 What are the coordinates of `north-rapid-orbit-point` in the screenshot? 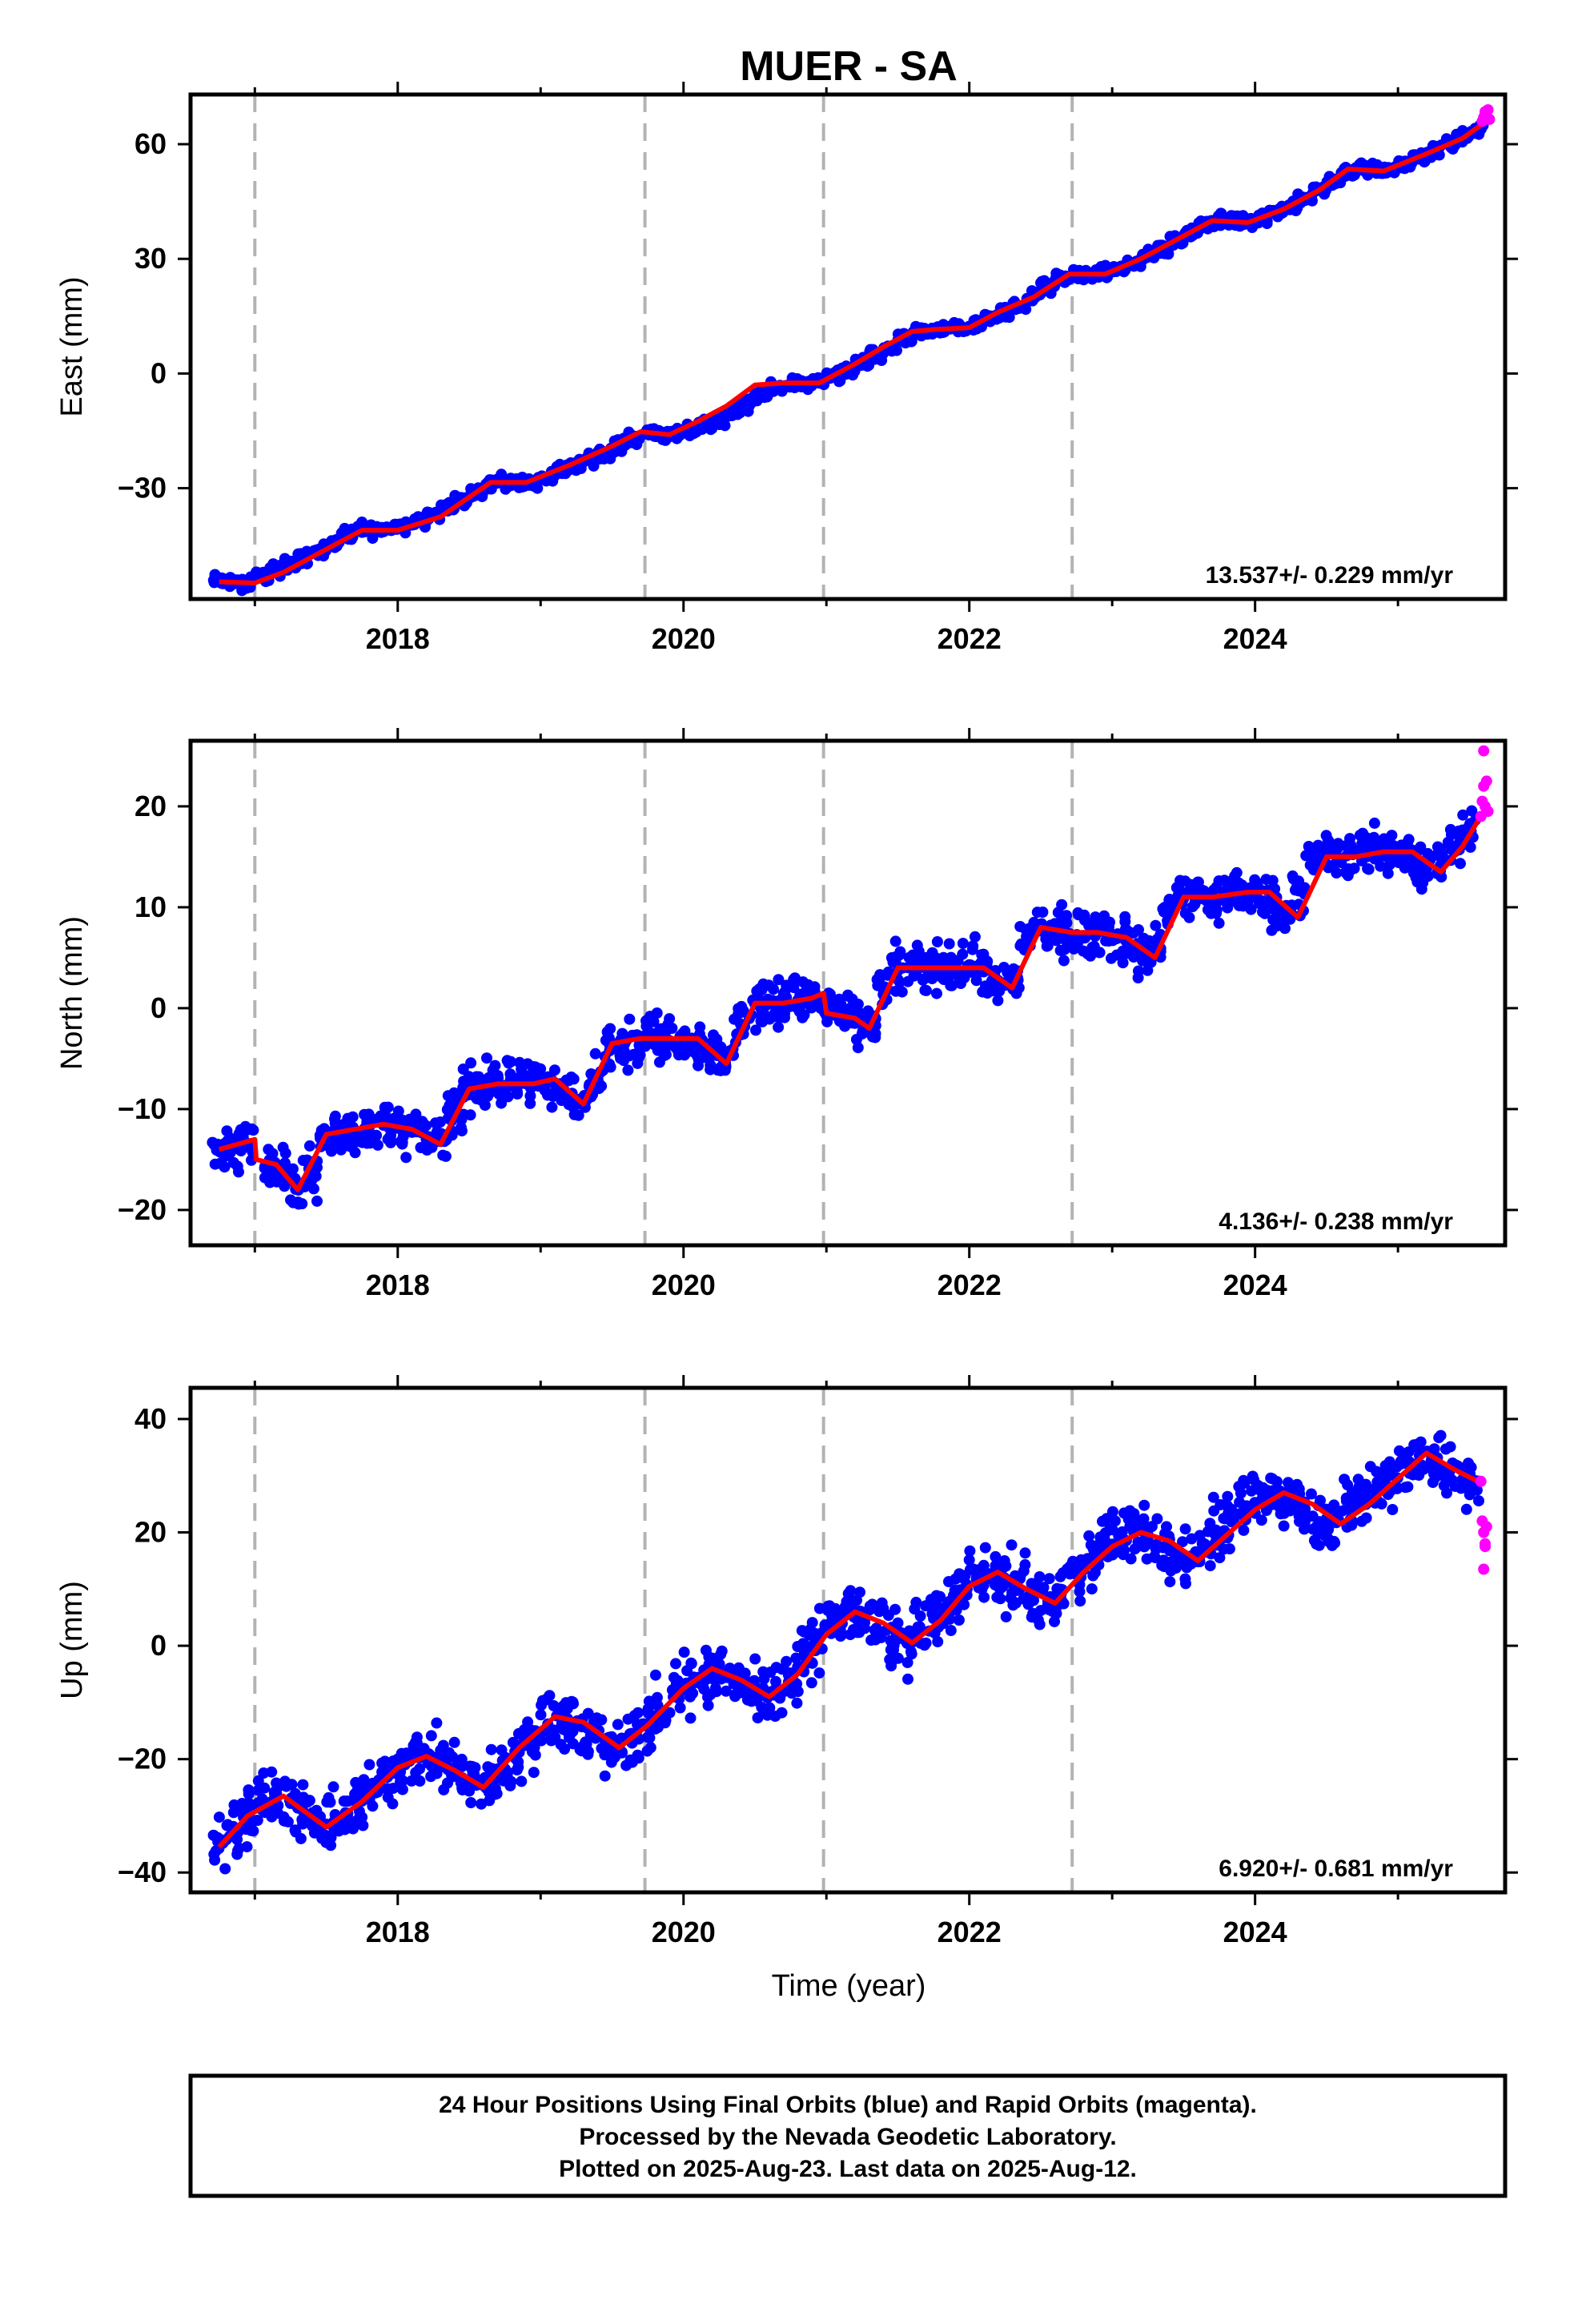 It's located at (1488, 812).